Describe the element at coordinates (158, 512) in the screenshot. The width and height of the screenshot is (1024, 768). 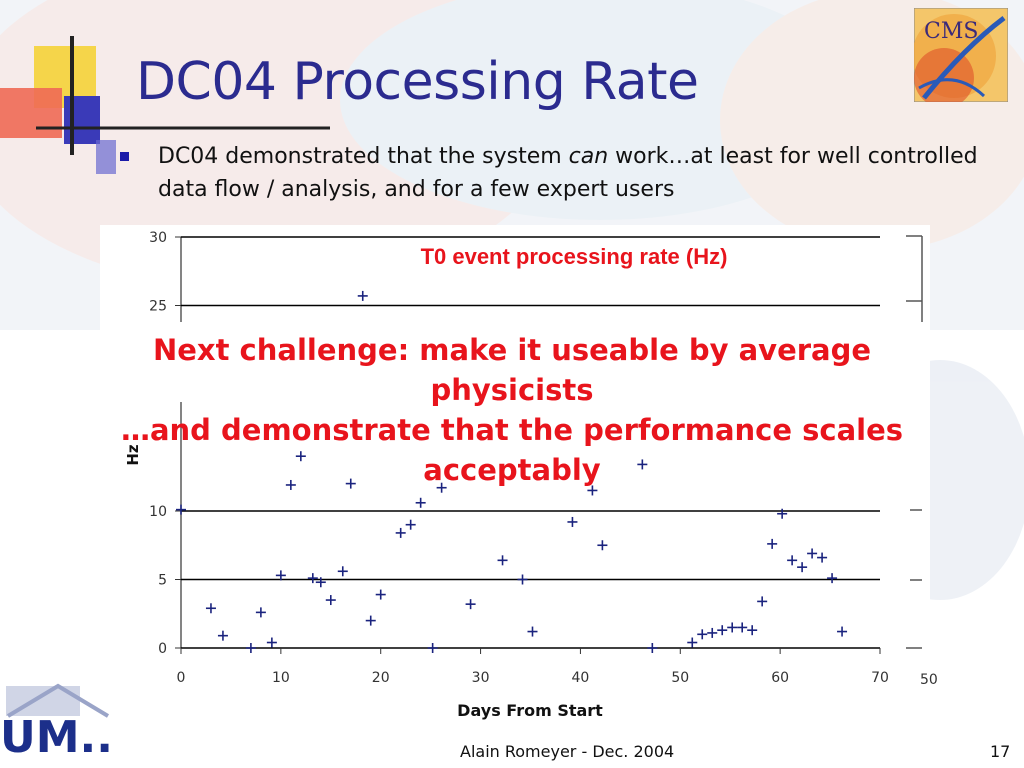
I see `y-tick-label: 10` at that location.